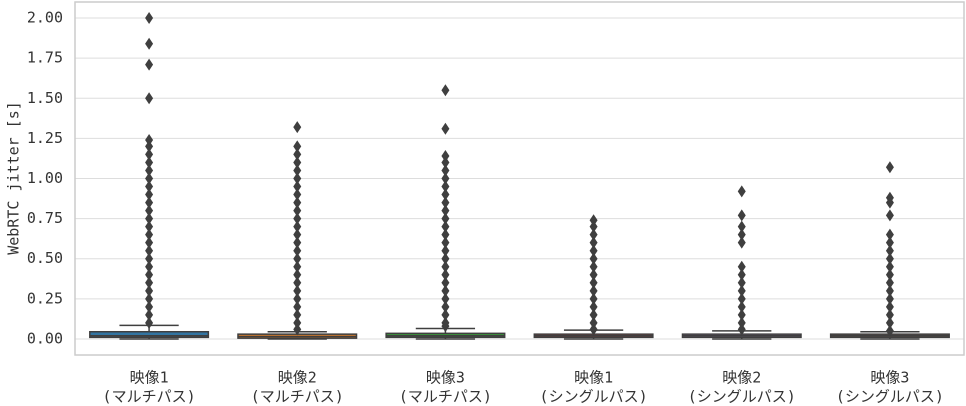  I want to click on y-tick-label: 1.75, so click(45, 58).